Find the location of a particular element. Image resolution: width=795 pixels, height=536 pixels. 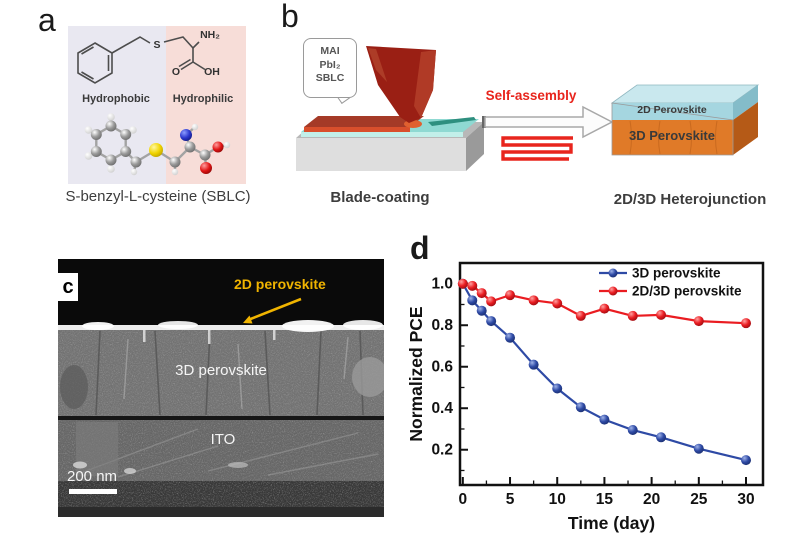

panel-c-label: c is located at coordinates (68, 287).